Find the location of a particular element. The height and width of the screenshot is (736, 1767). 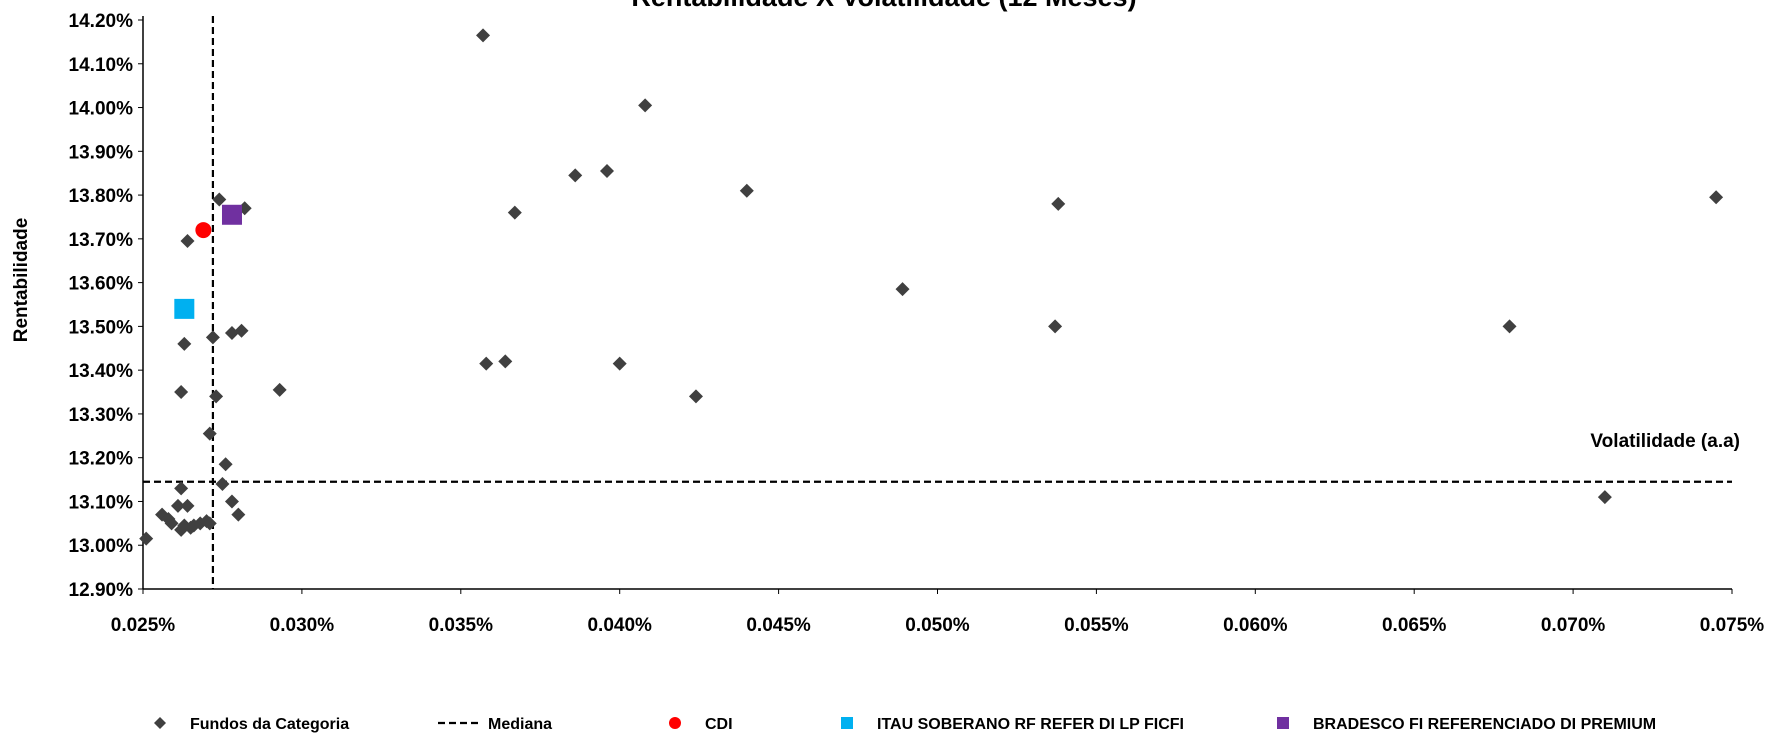

y-tick-label: 13.70% is located at coordinates (101, 240).